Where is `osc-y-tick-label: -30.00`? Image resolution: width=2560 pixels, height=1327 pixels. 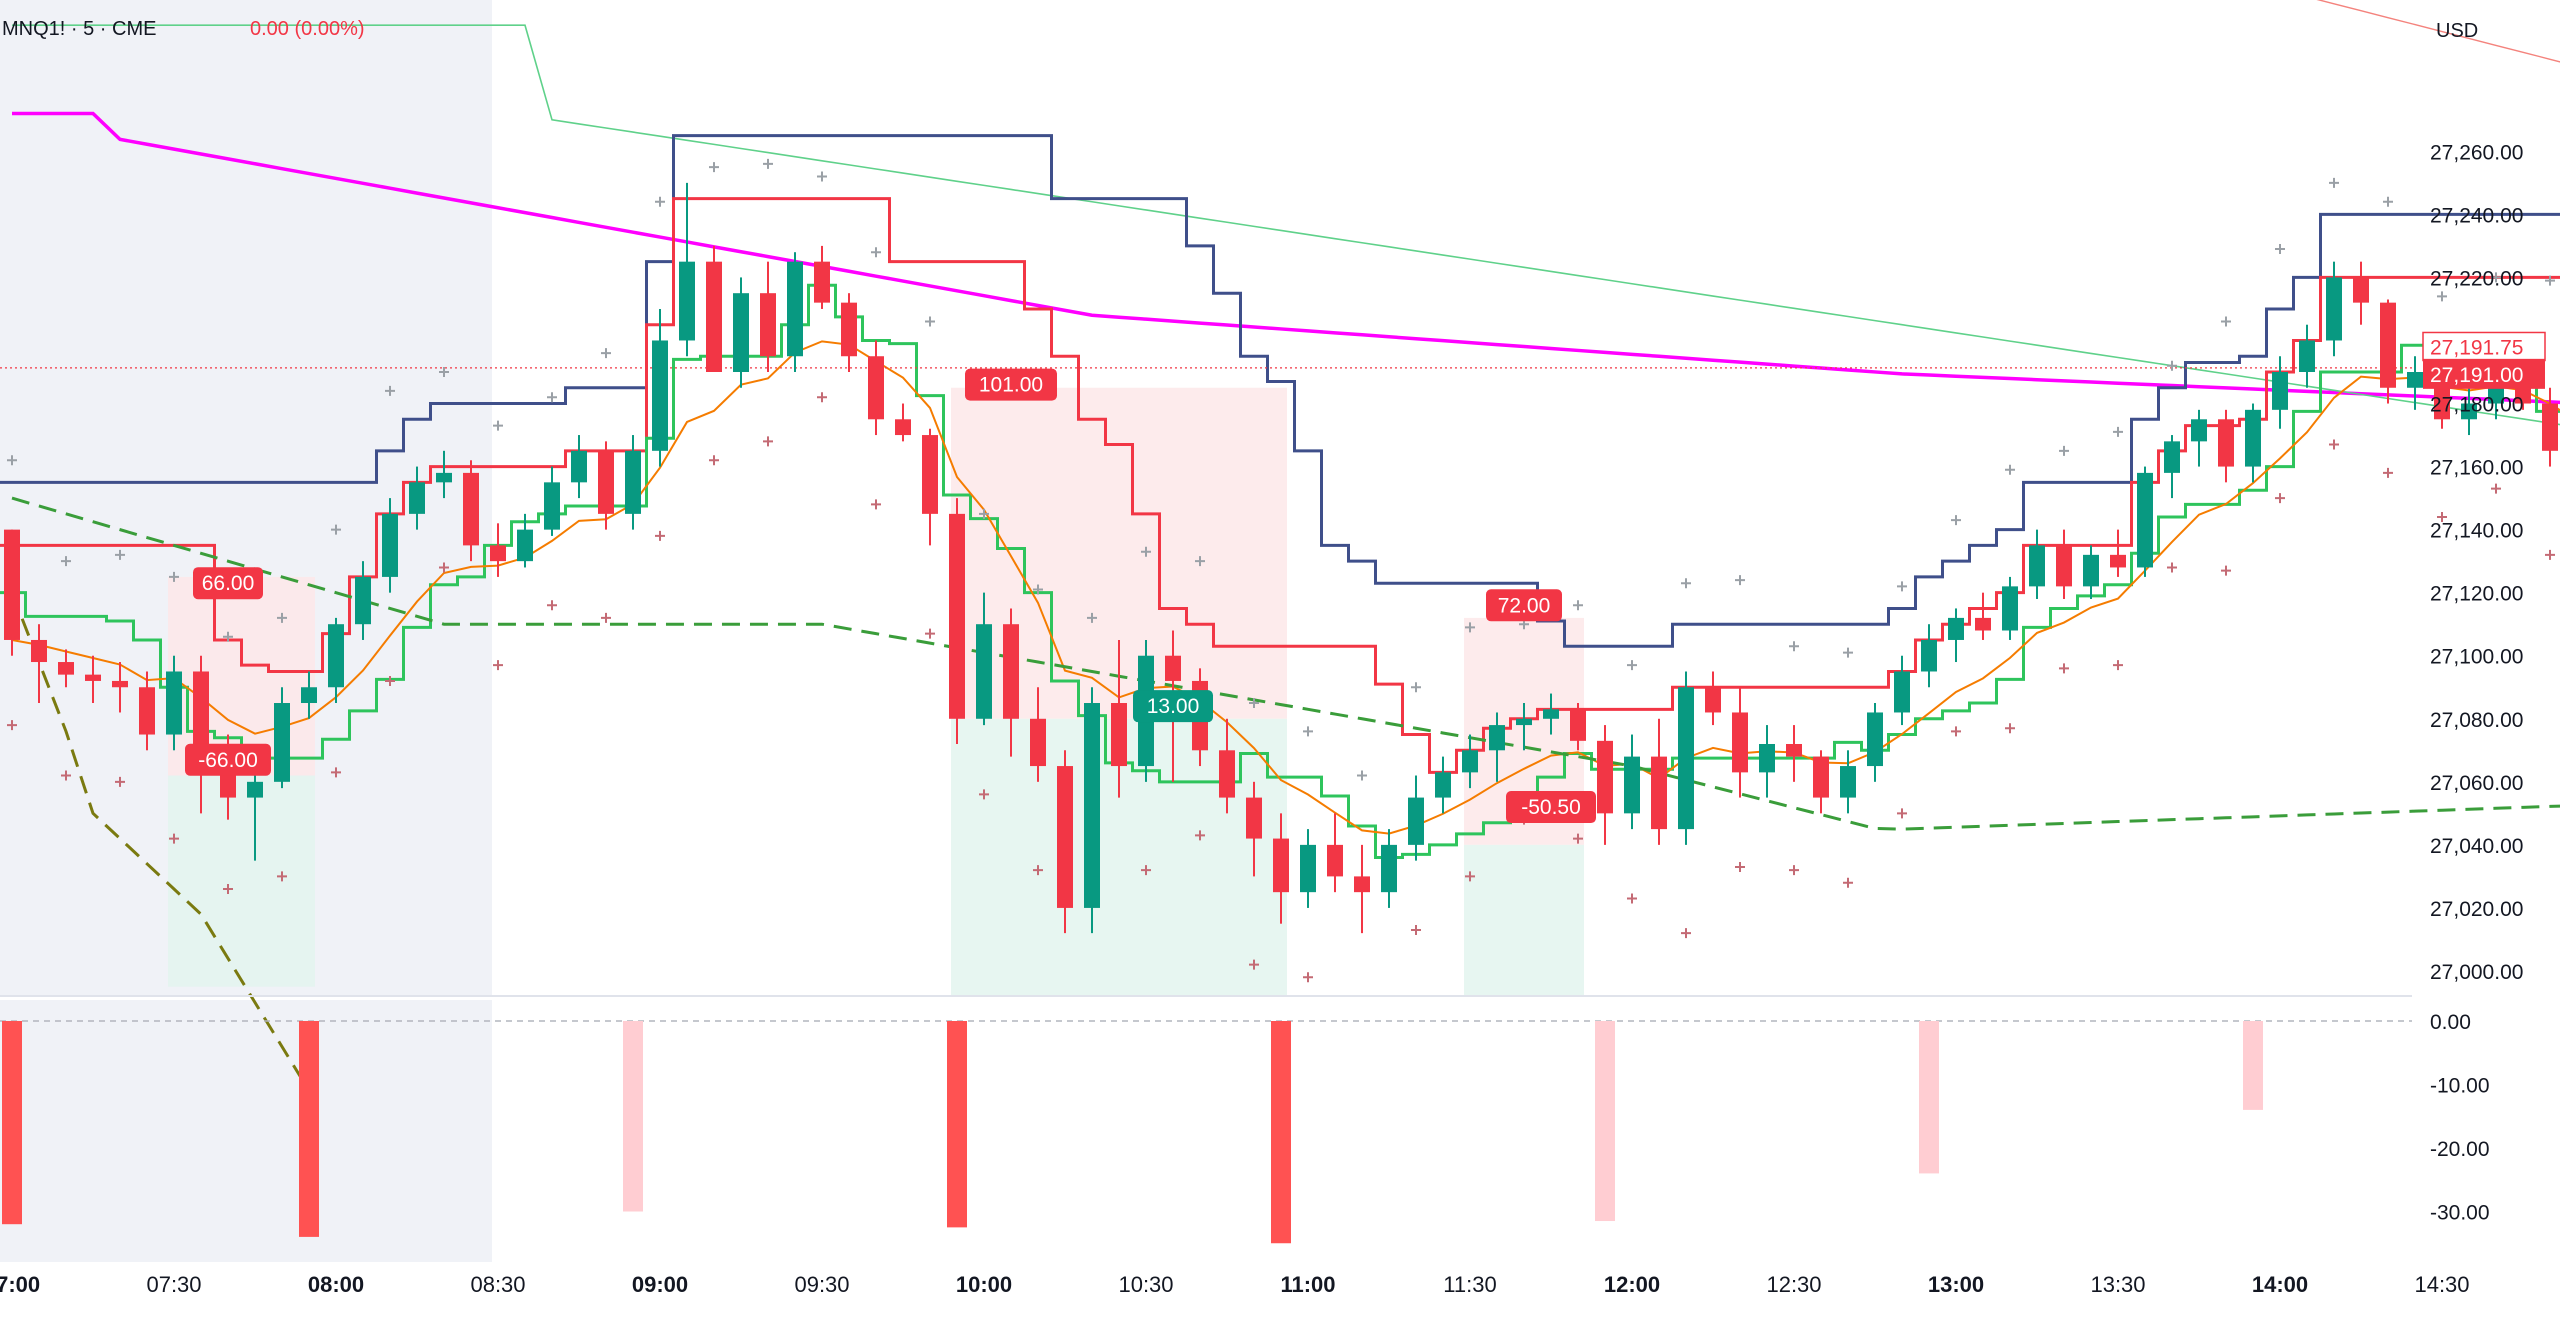 osc-y-tick-label: -30.00 is located at coordinates (2460, 1213).